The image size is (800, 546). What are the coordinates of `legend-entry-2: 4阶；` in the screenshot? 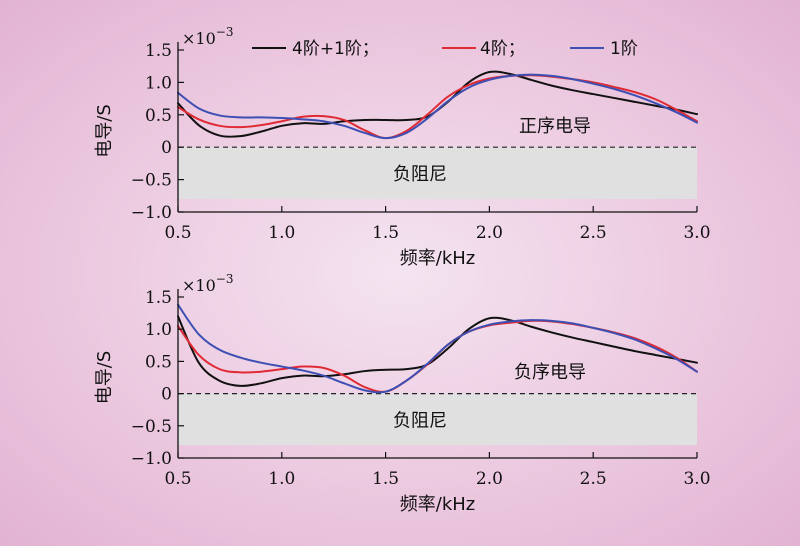 It's located at (502, 49).